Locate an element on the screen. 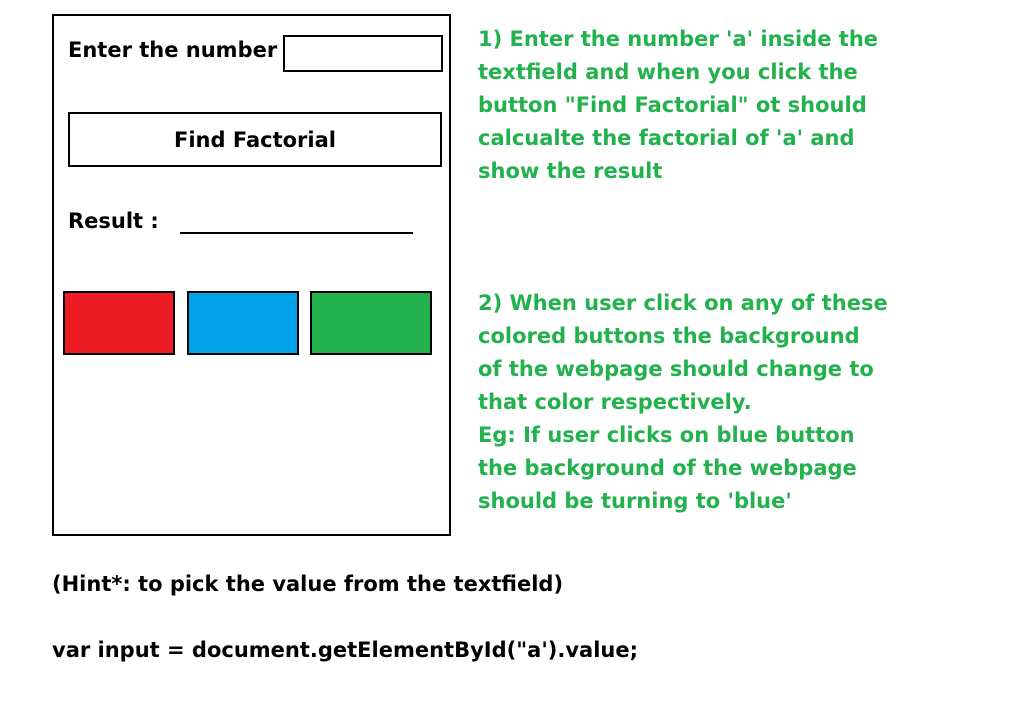 This screenshot has height=718, width=1009. instruction-line: should be turning to 'blue' is located at coordinates (635, 501).